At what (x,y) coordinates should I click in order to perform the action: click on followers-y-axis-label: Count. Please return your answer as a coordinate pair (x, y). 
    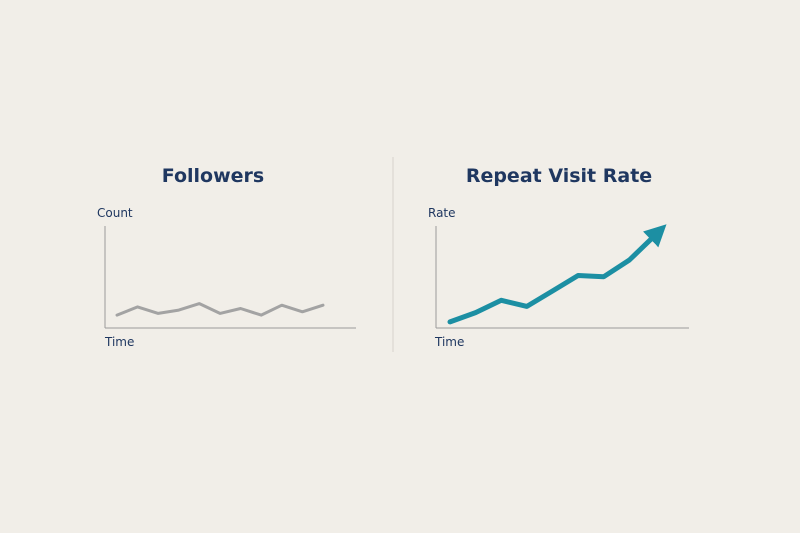
    Looking at the image, I should click on (115, 213).